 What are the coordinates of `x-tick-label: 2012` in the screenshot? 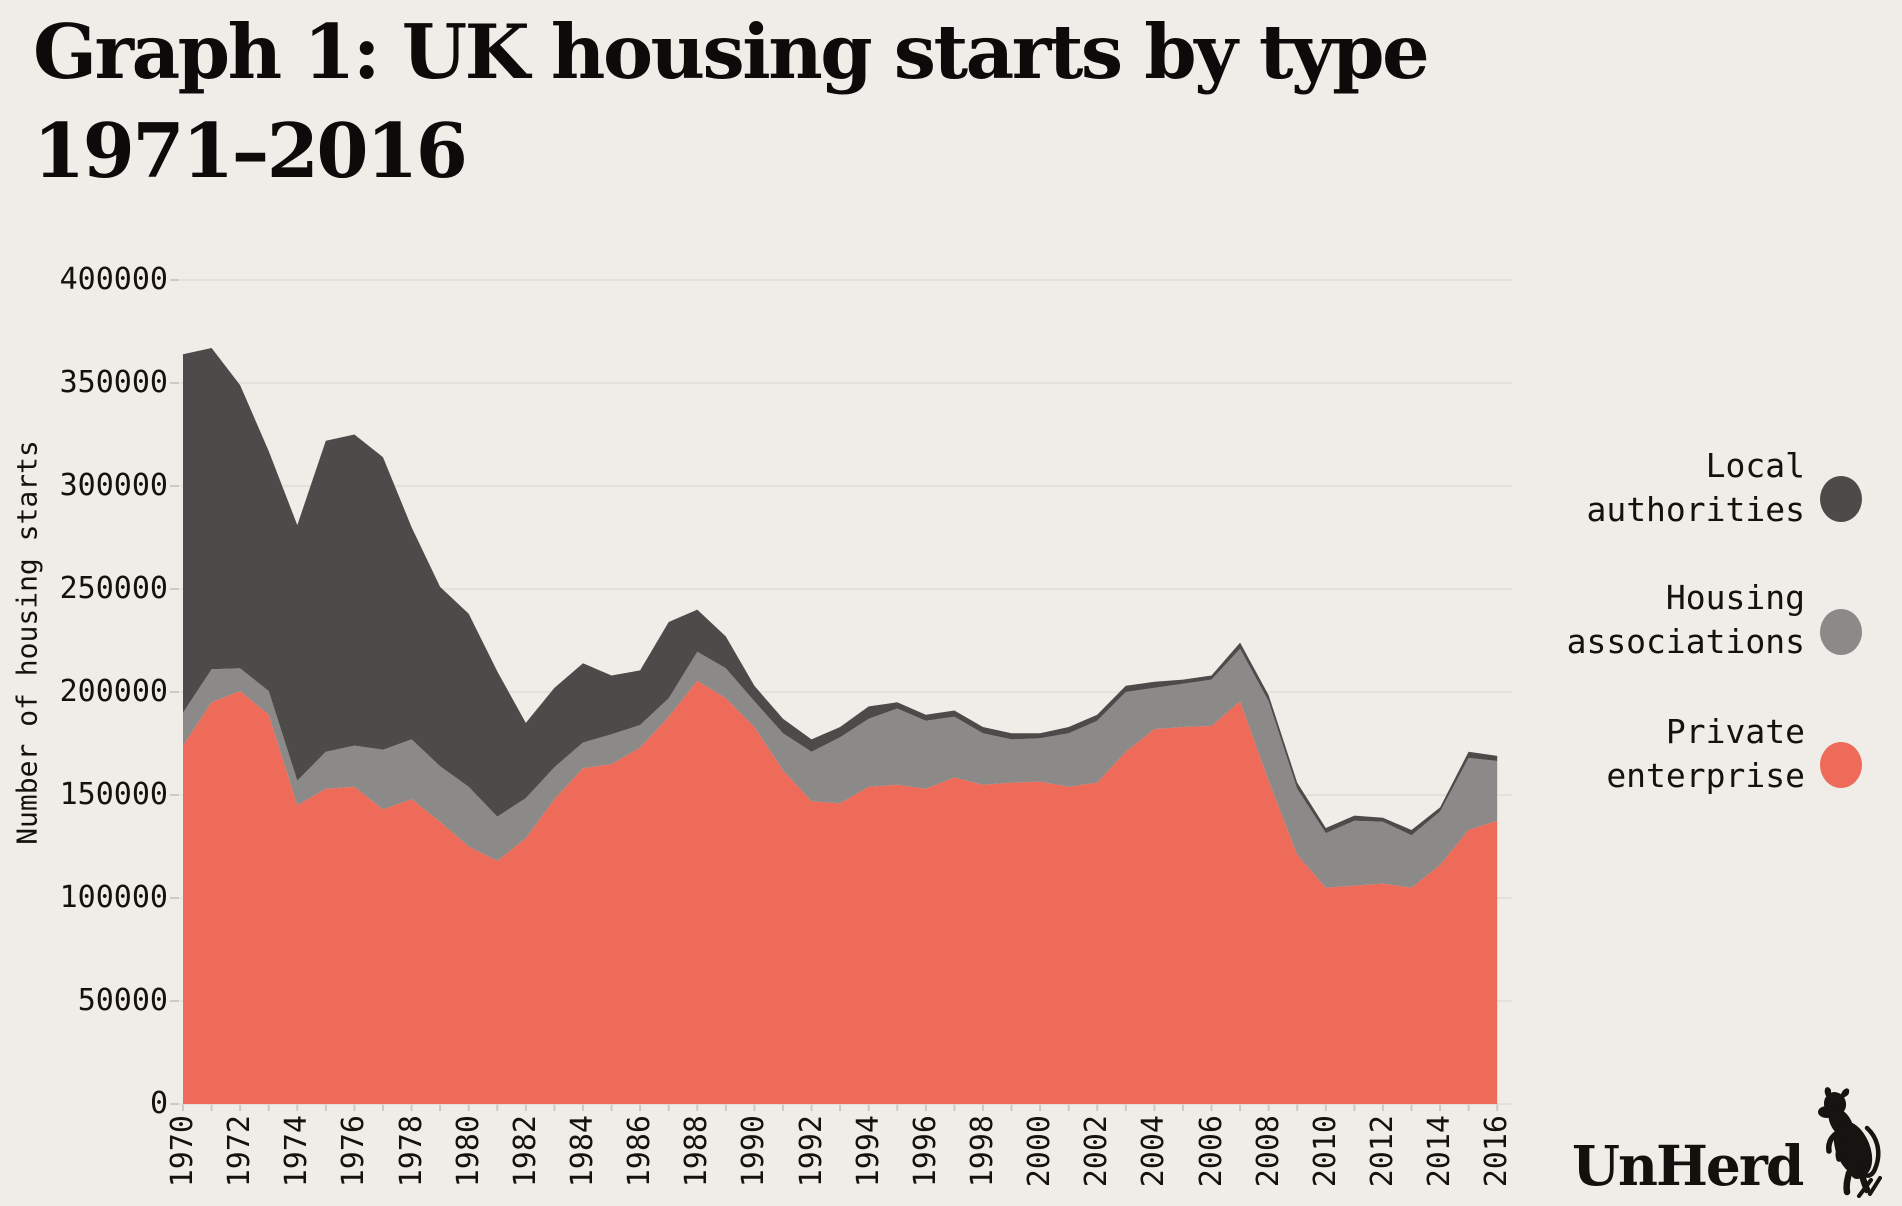 It's located at (1382, 1151).